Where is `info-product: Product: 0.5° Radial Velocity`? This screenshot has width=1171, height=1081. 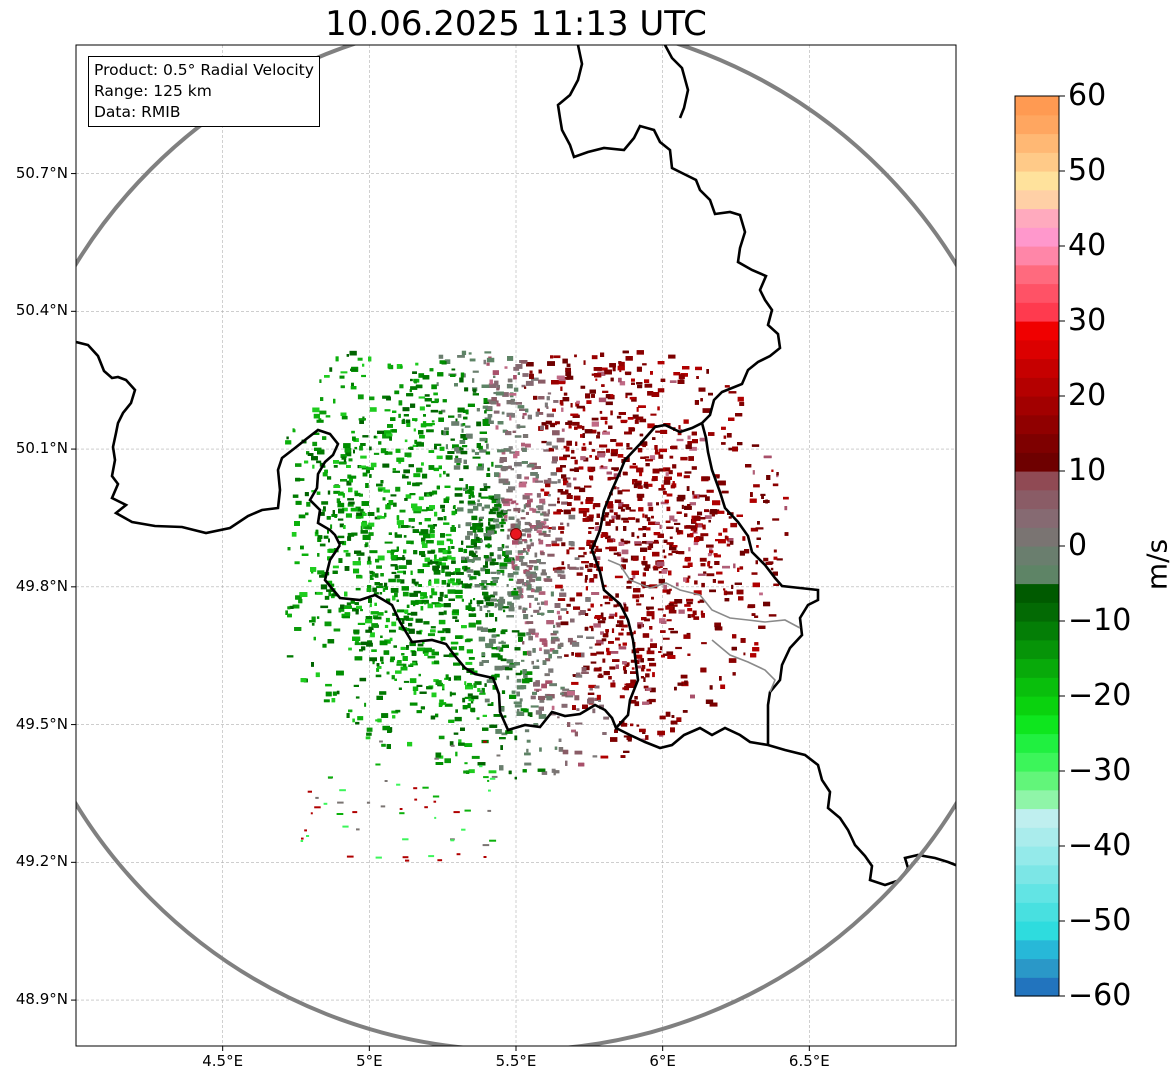
info-product: Product: 0.5° Radial Velocity is located at coordinates (204, 70).